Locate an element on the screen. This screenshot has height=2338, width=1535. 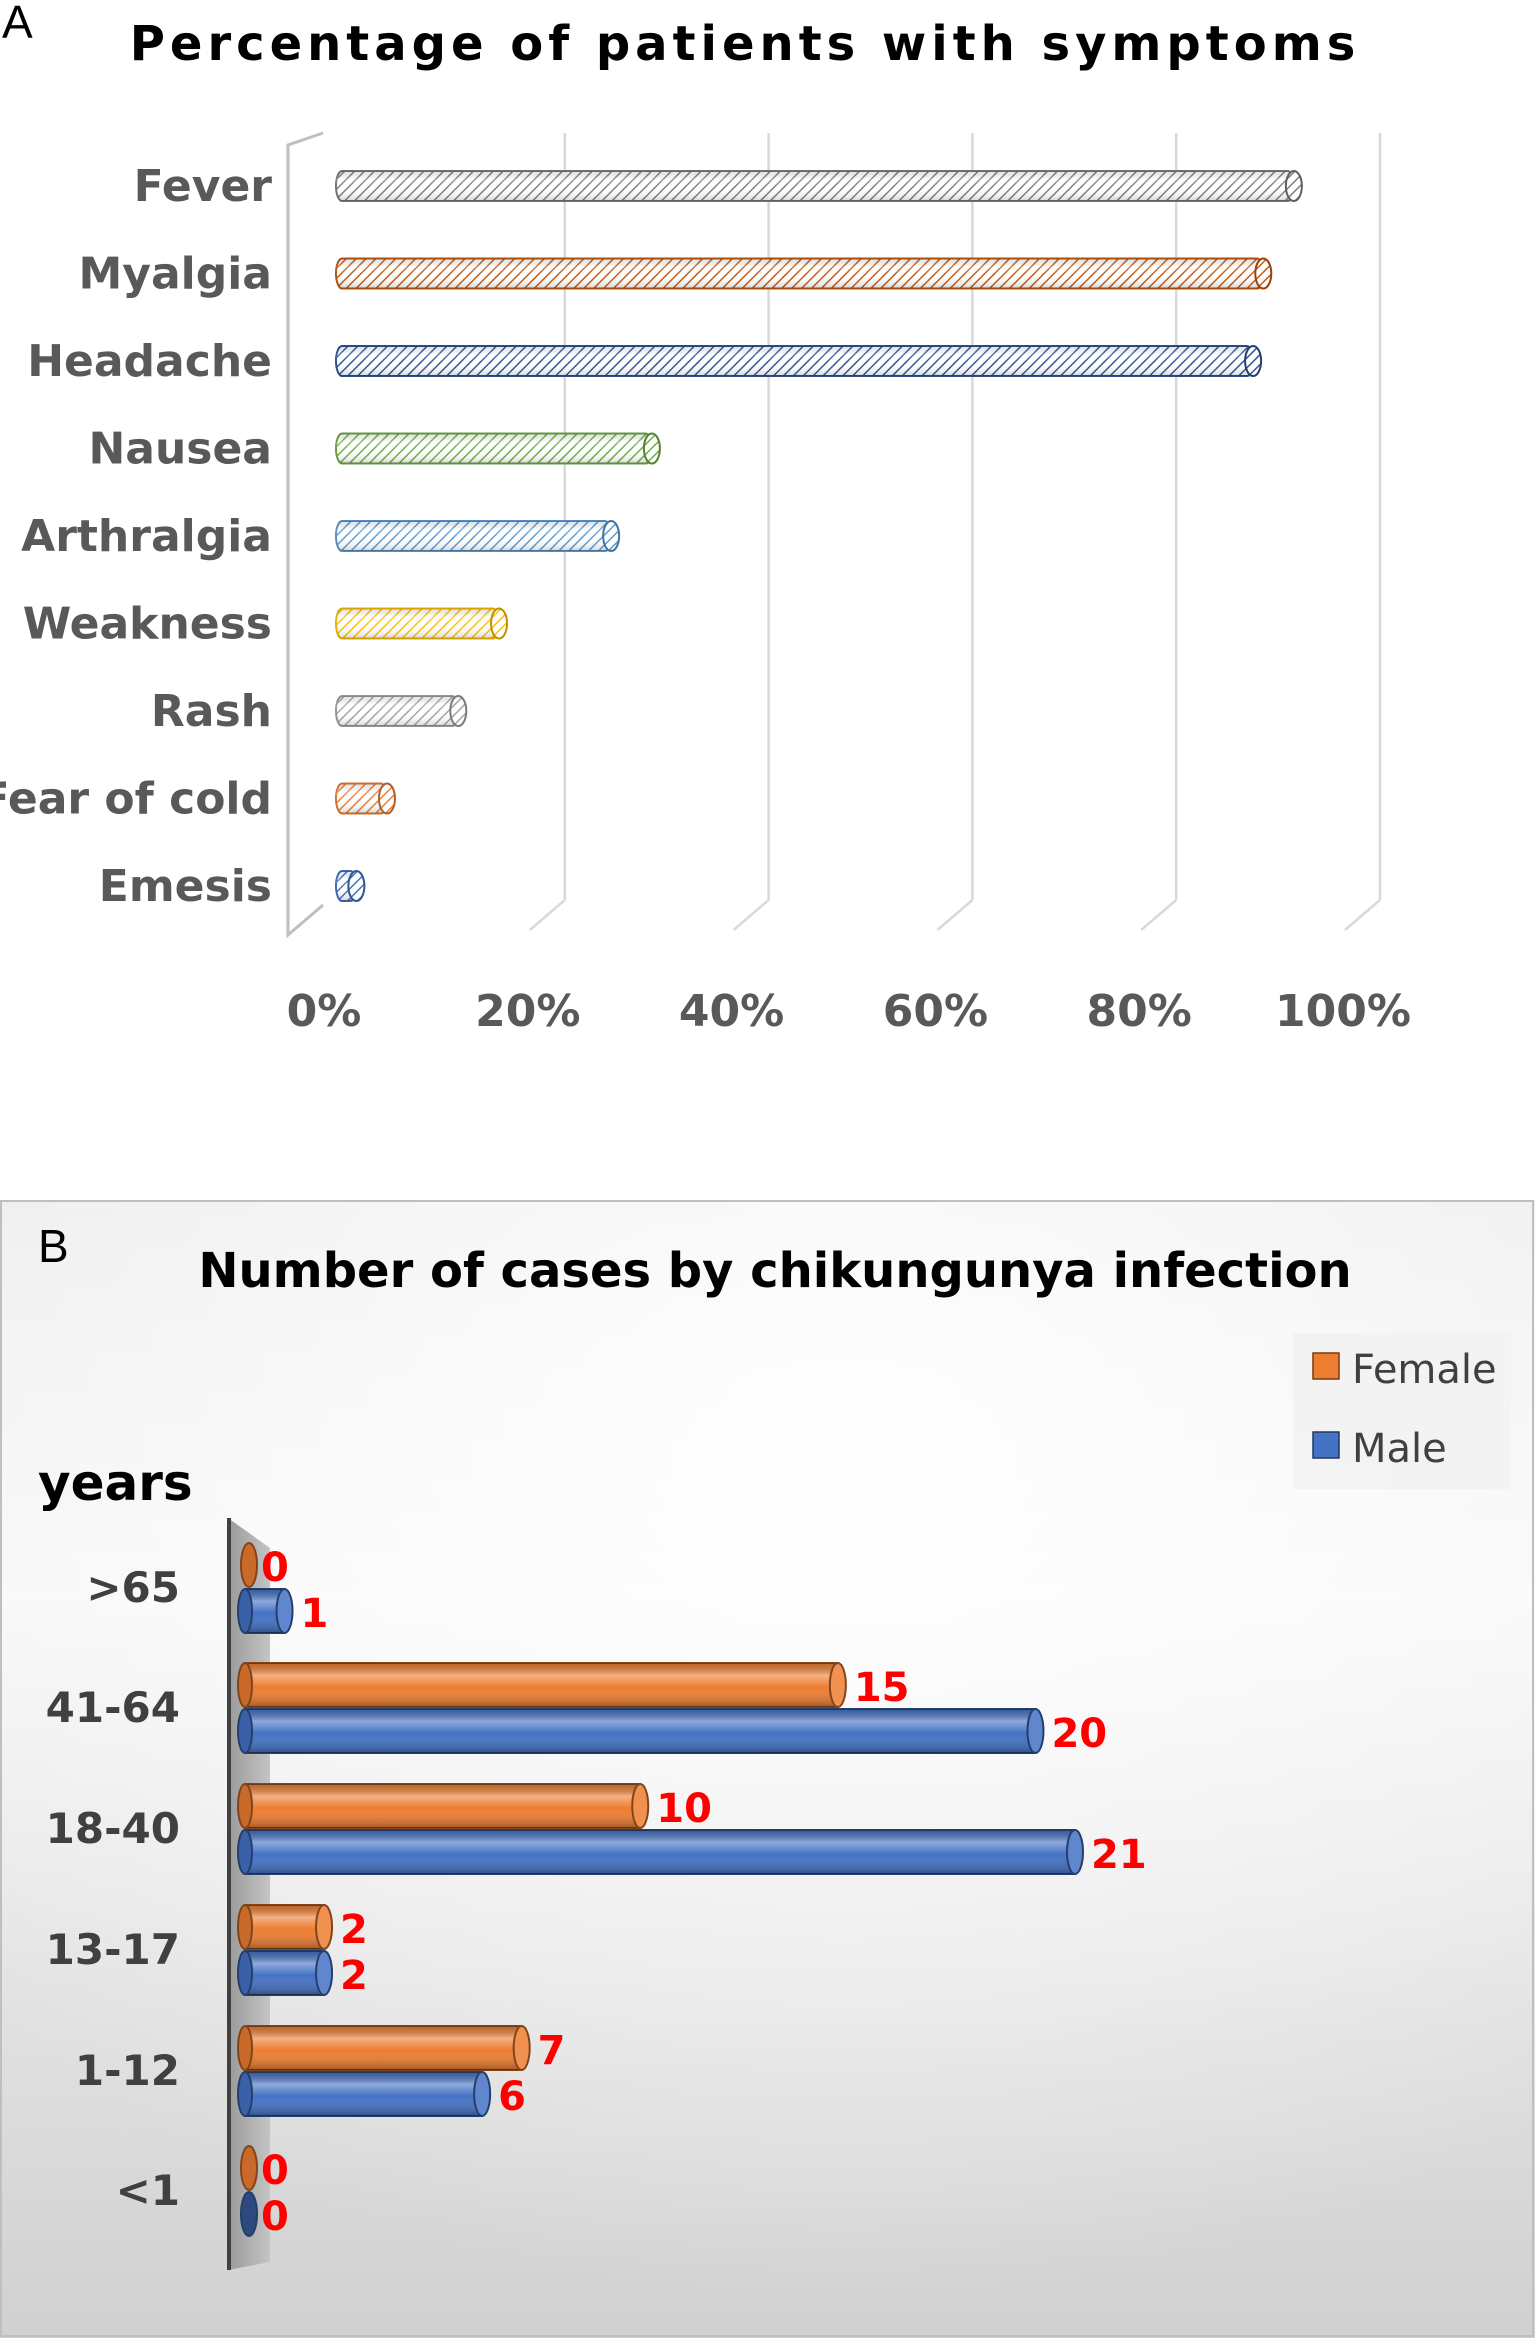
chart-a-side-wall is located at coordinates (305, 535).